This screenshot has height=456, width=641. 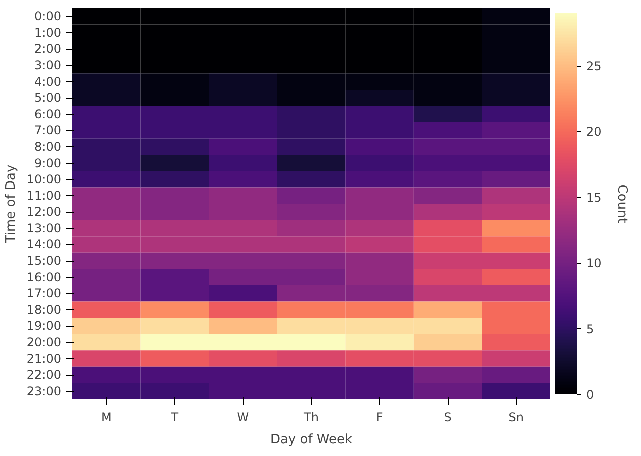 What do you see at coordinates (380, 417) in the screenshot?
I see `x-tick-label: F` at bounding box center [380, 417].